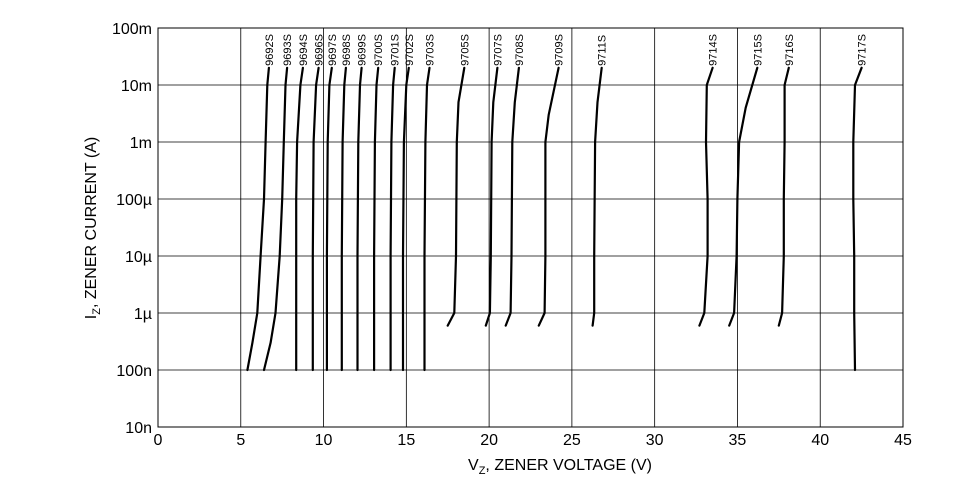 This screenshot has width=970, height=479. I want to click on y-tick-label: 100n, so click(134, 371).